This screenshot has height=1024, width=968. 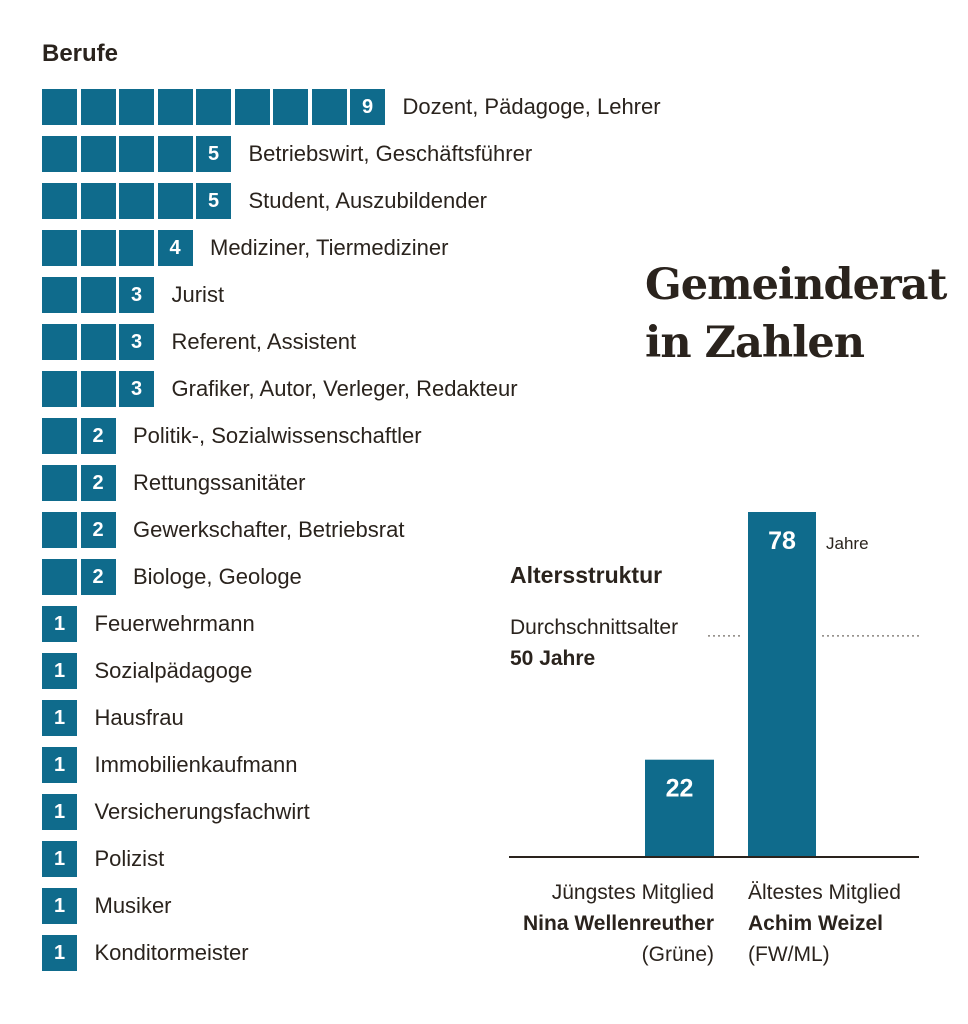 I want to click on profession-label: Politik-, Sozialwissenschaftler, so click(x=277, y=435).